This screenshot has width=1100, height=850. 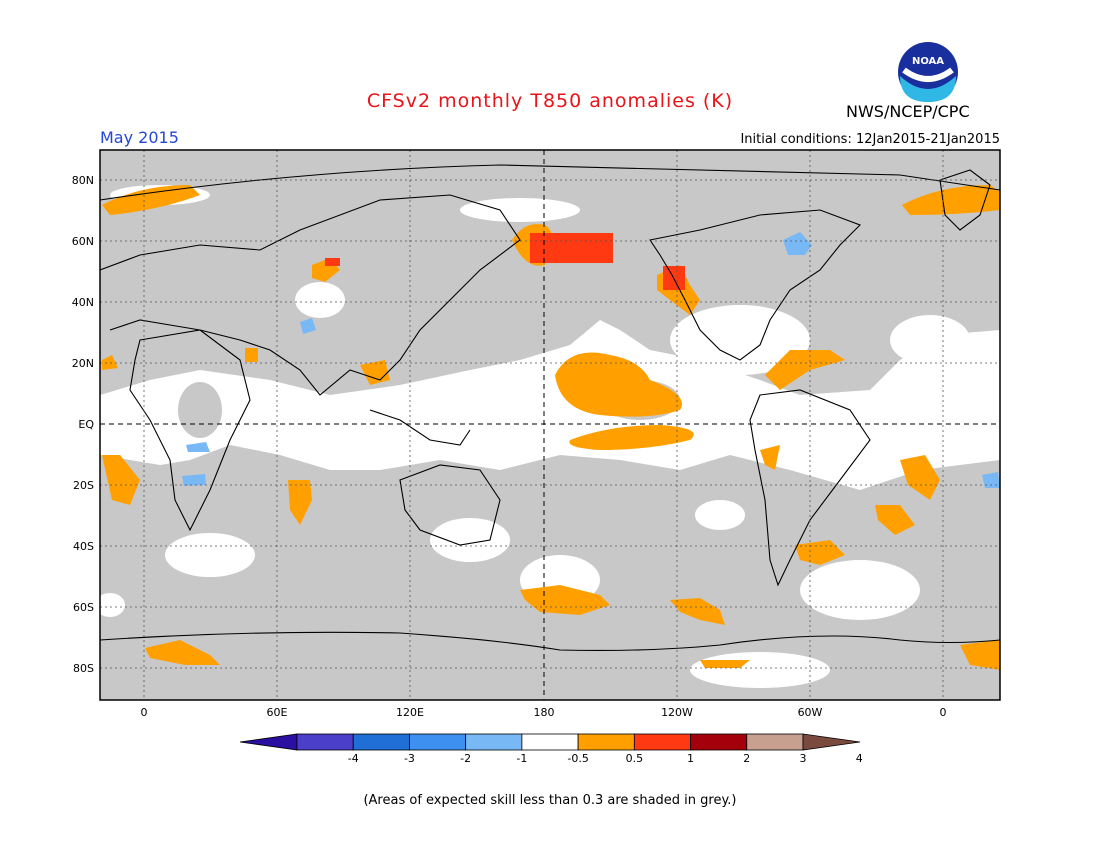 I want to click on colorbar-label: 4, so click(x=859, y=758).